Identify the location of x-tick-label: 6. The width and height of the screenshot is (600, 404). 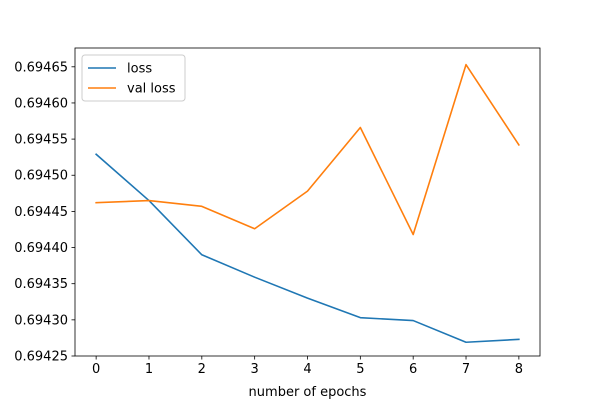
(413, 369).